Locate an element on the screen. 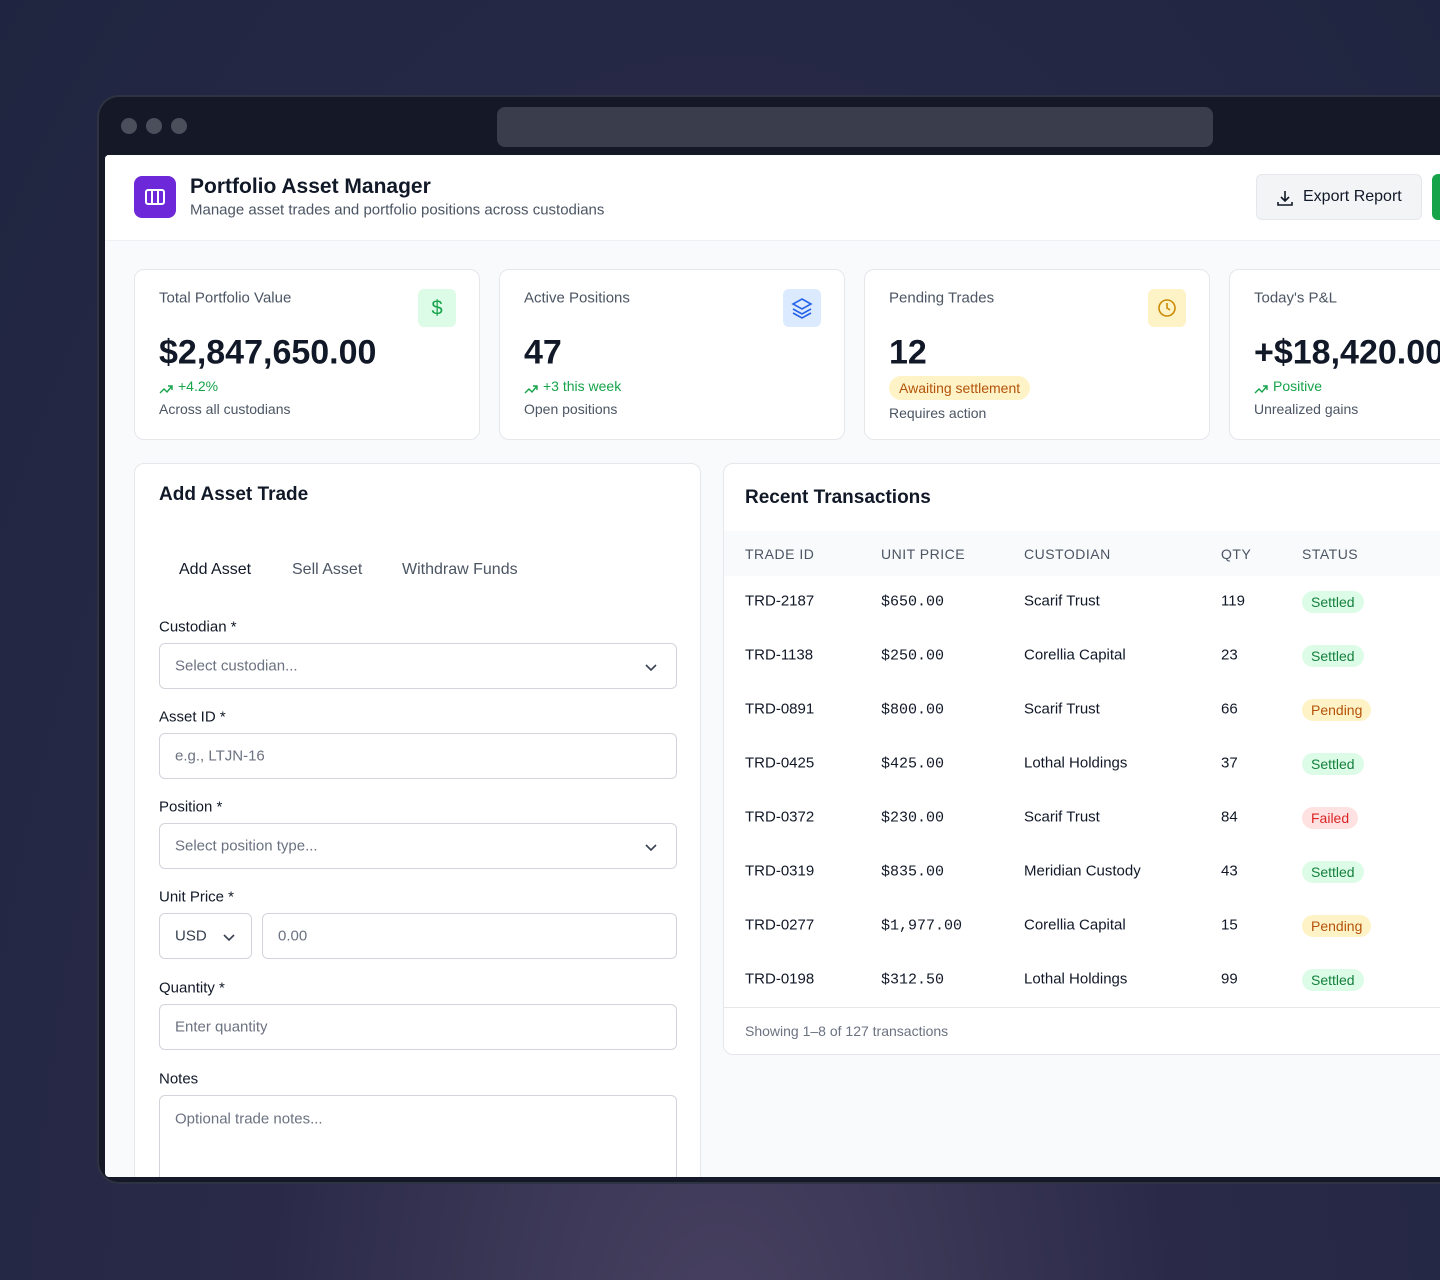 The height and width of the screenshot is (1280, 1440). unit-price: $1,977.00 is located at coordinates (922, 926).